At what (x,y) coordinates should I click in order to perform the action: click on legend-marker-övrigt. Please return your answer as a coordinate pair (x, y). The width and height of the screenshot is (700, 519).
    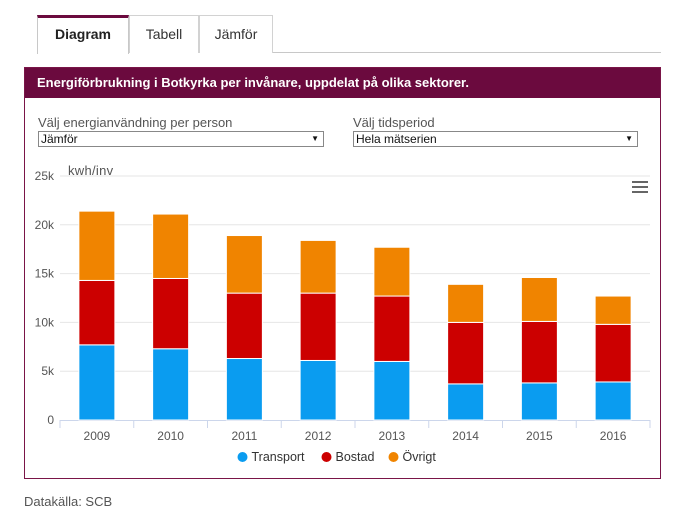
    Looking at the image, I should click on (393, 457).